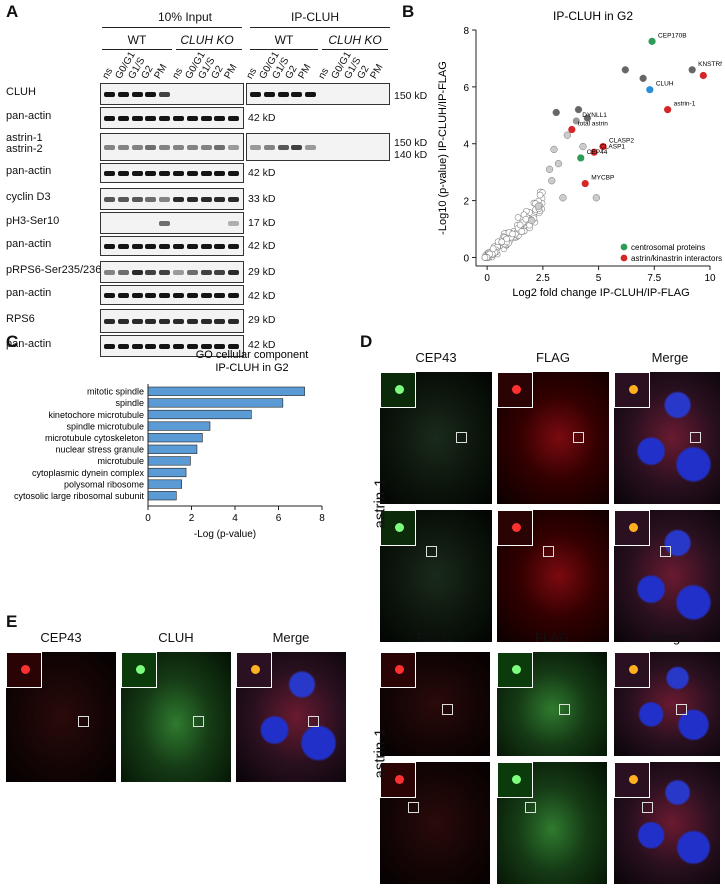 The width and height of the screenshot is (725, 891). Describe the element at coordinates (466, 145) in the screenshot. I see `y-tick-label: 4` at that location.